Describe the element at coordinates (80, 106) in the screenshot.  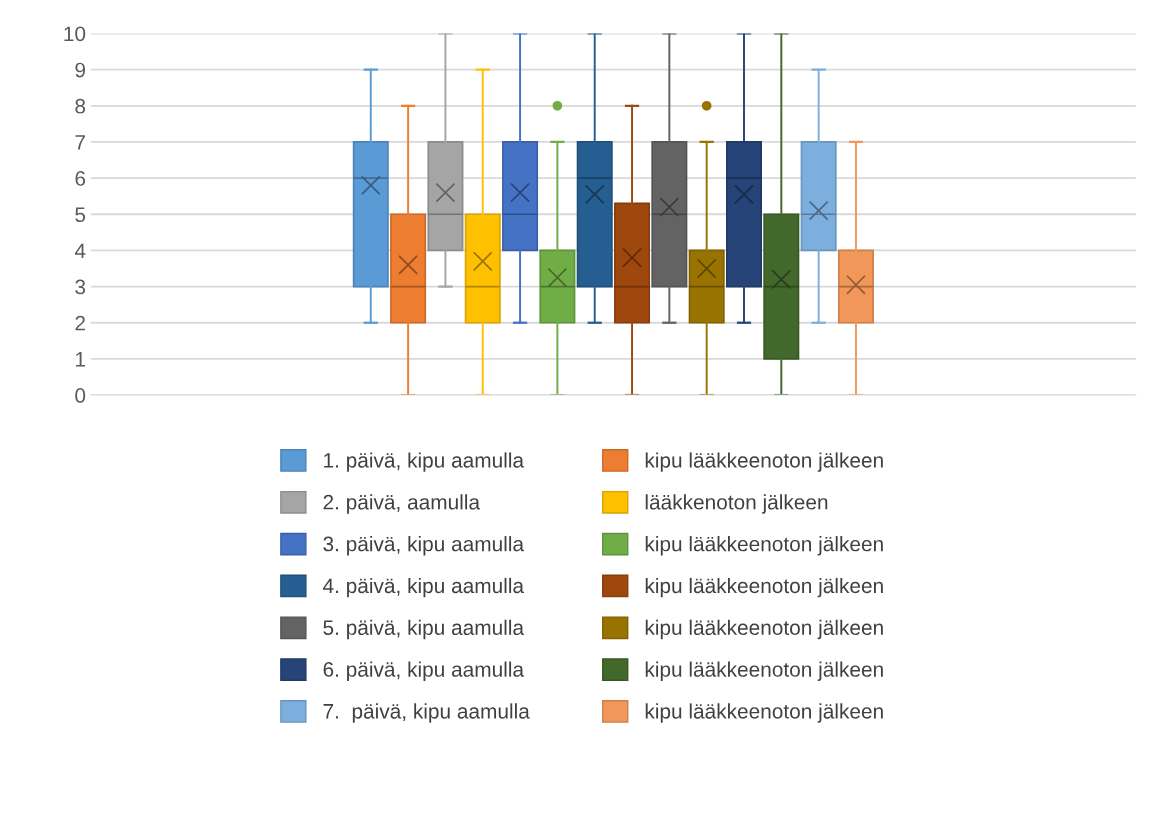
I see `y-tick-label: 8` at that location.